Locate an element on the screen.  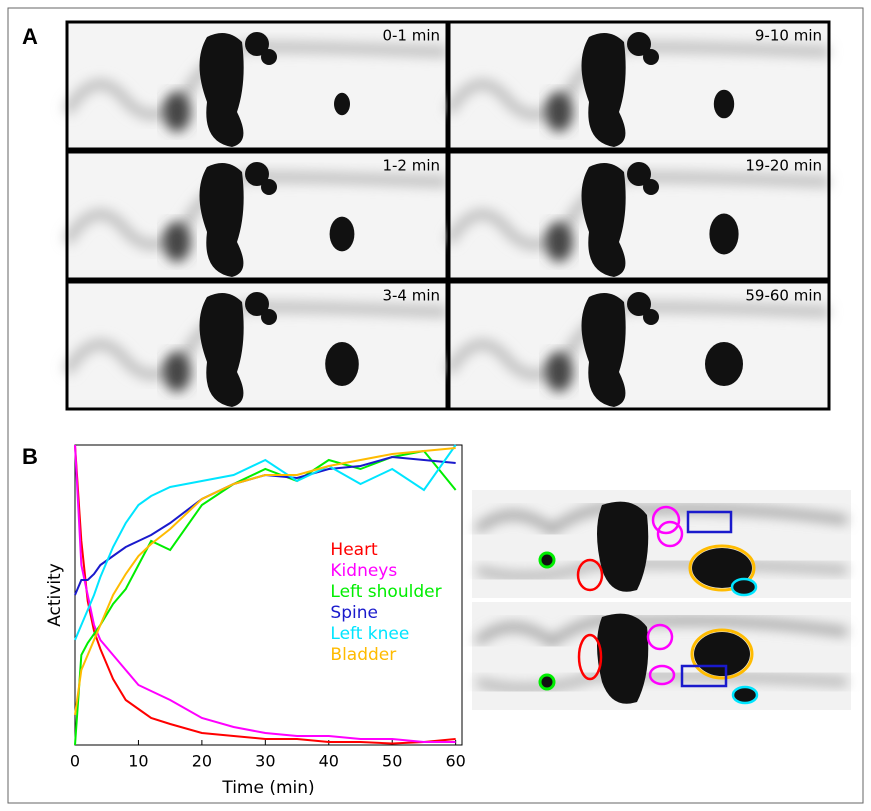
x-tick-label: 40 is located at coordinates (329, 761).